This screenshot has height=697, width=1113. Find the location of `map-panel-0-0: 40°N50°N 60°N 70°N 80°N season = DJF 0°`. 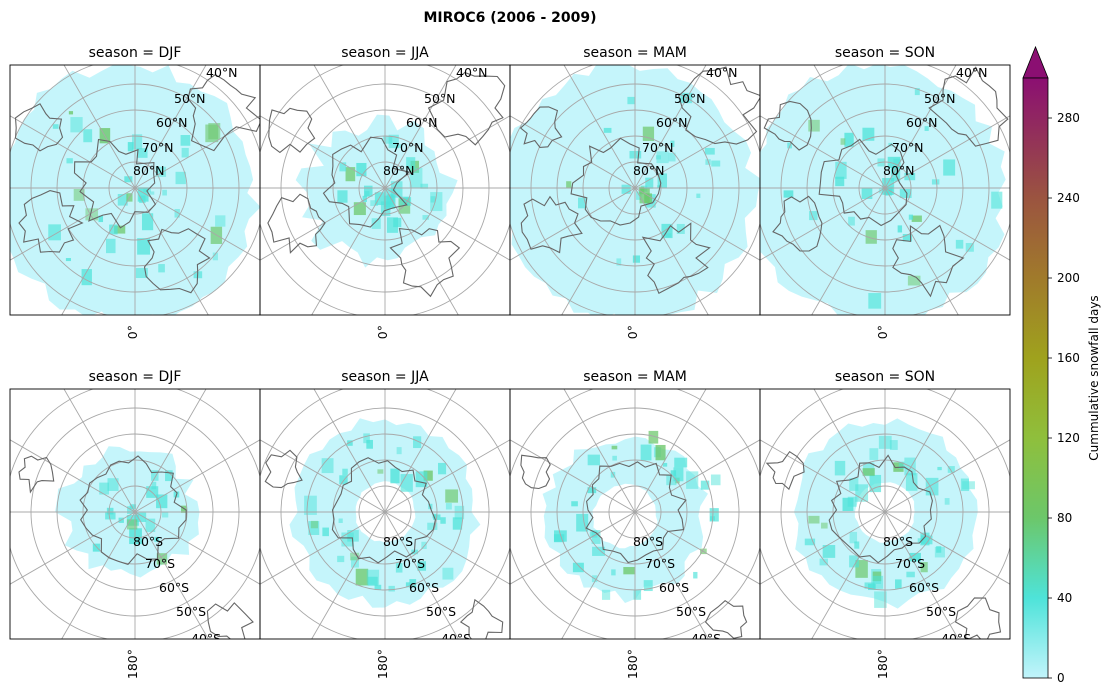

map-panel-0-0: 40°N50°N 60°N 70°N 80°N season = DJF 0° is located at coordinates (135, 192).